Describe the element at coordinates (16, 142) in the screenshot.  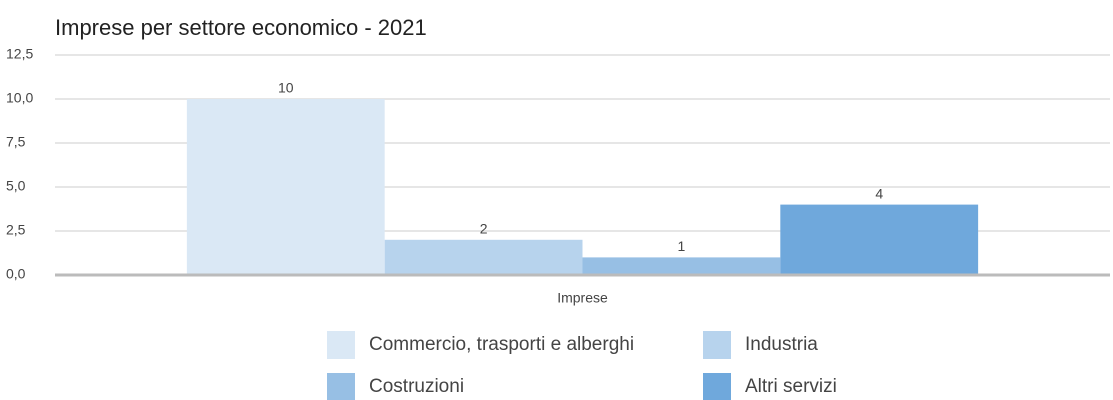
I see `y-tick-label: 7,5` at that location.